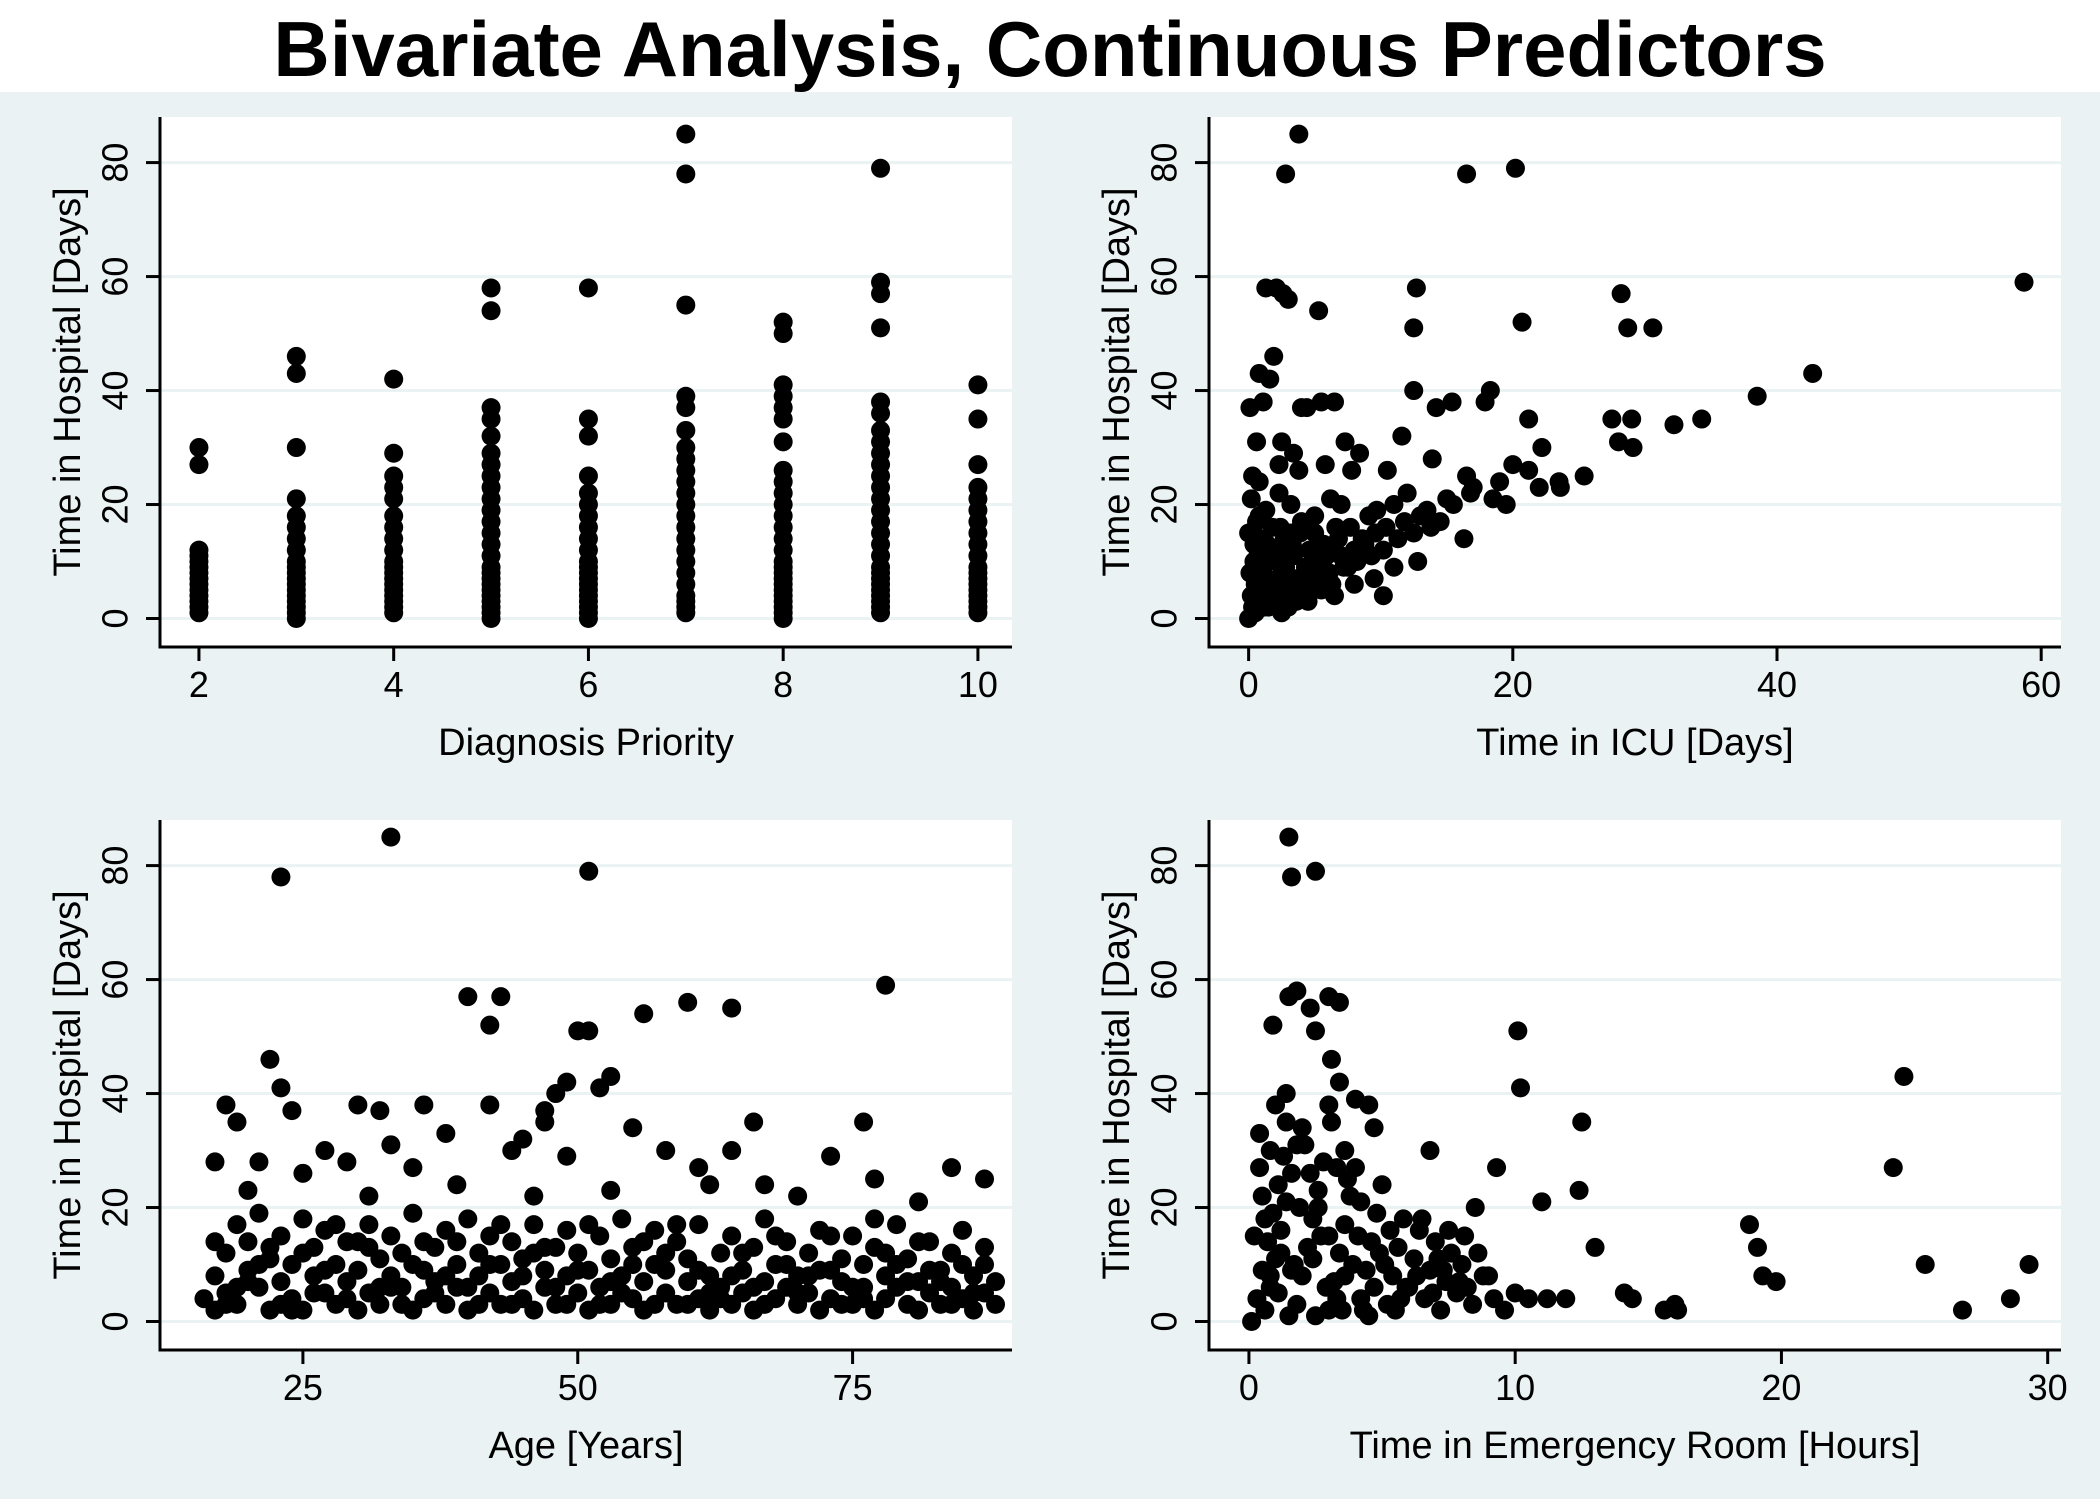 The width and height of the screenshot is (2100, 1499). I want to click on x-tick-label: 10, so click(1515, 1387).